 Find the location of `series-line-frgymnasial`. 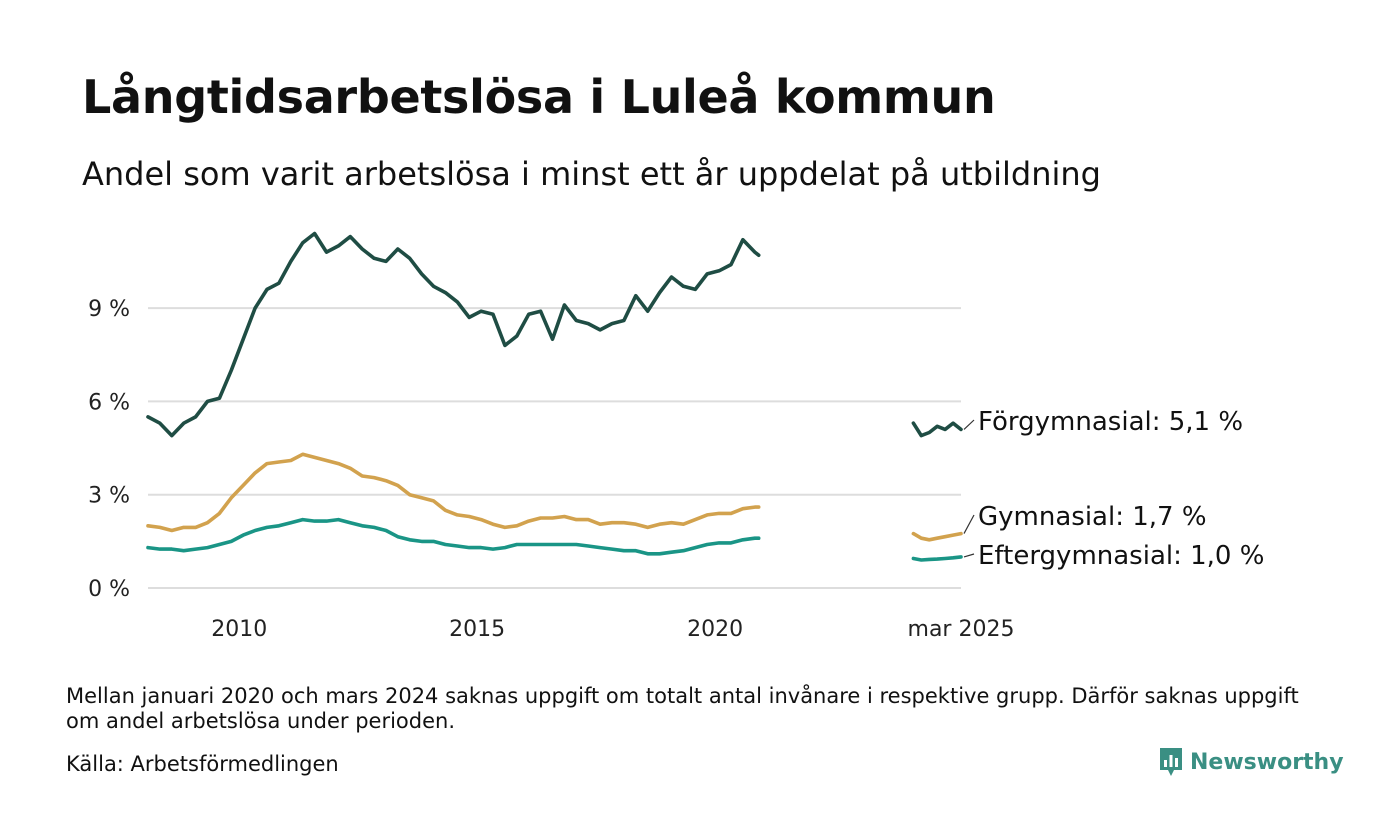

series-line-frgymnasial is located at coordinates (453, 334).